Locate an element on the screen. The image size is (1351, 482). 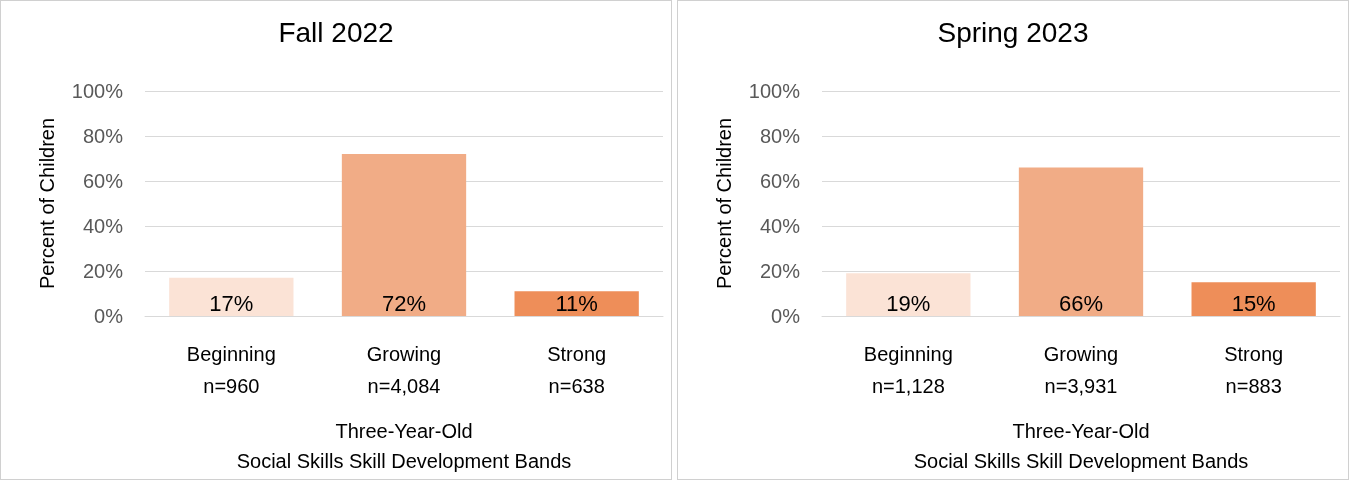
data-label: 72% is located at coordinates (404, 303).